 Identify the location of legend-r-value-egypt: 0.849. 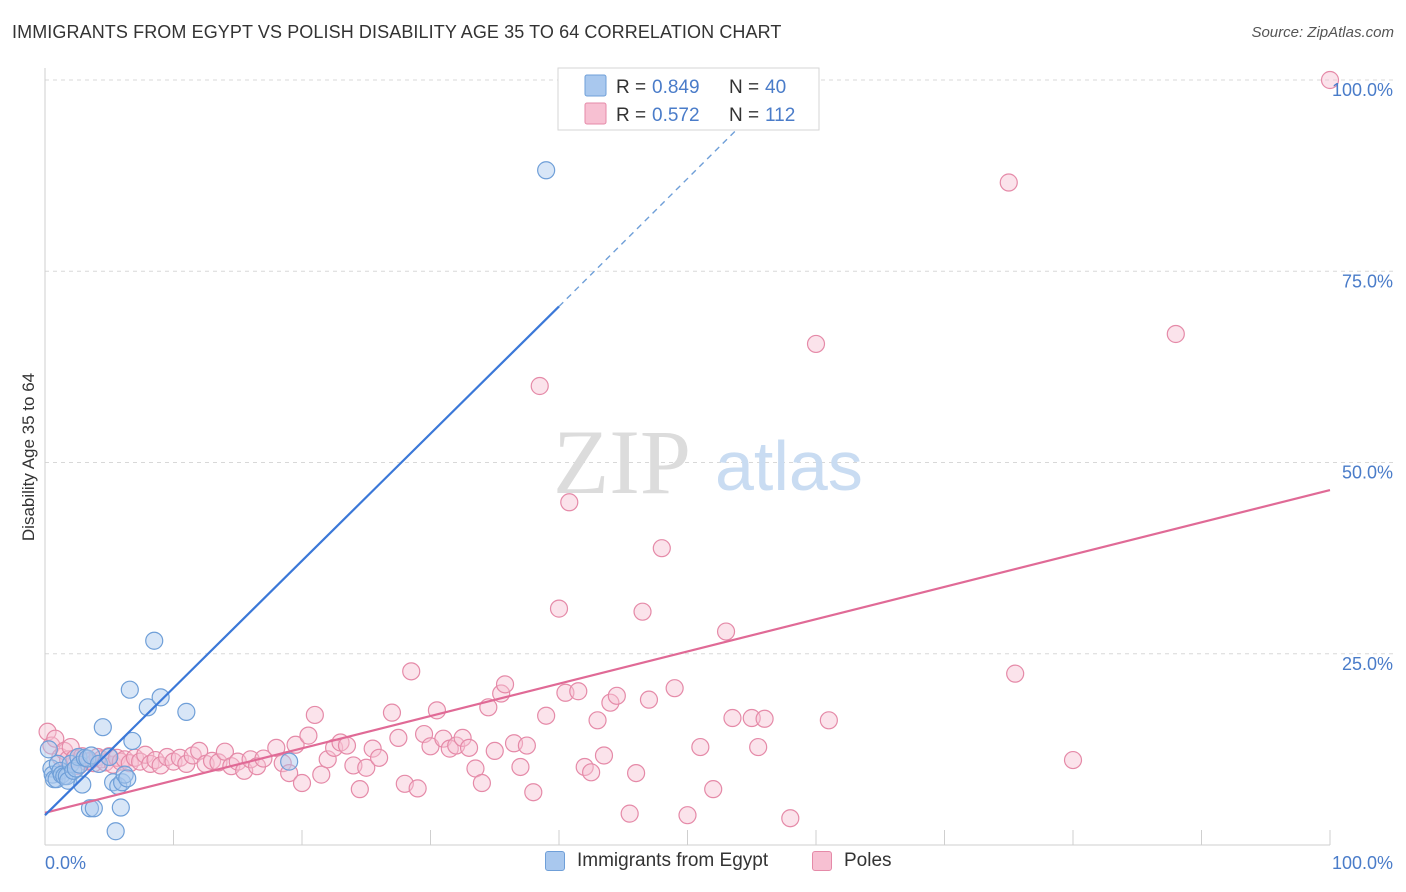
(676, 87).